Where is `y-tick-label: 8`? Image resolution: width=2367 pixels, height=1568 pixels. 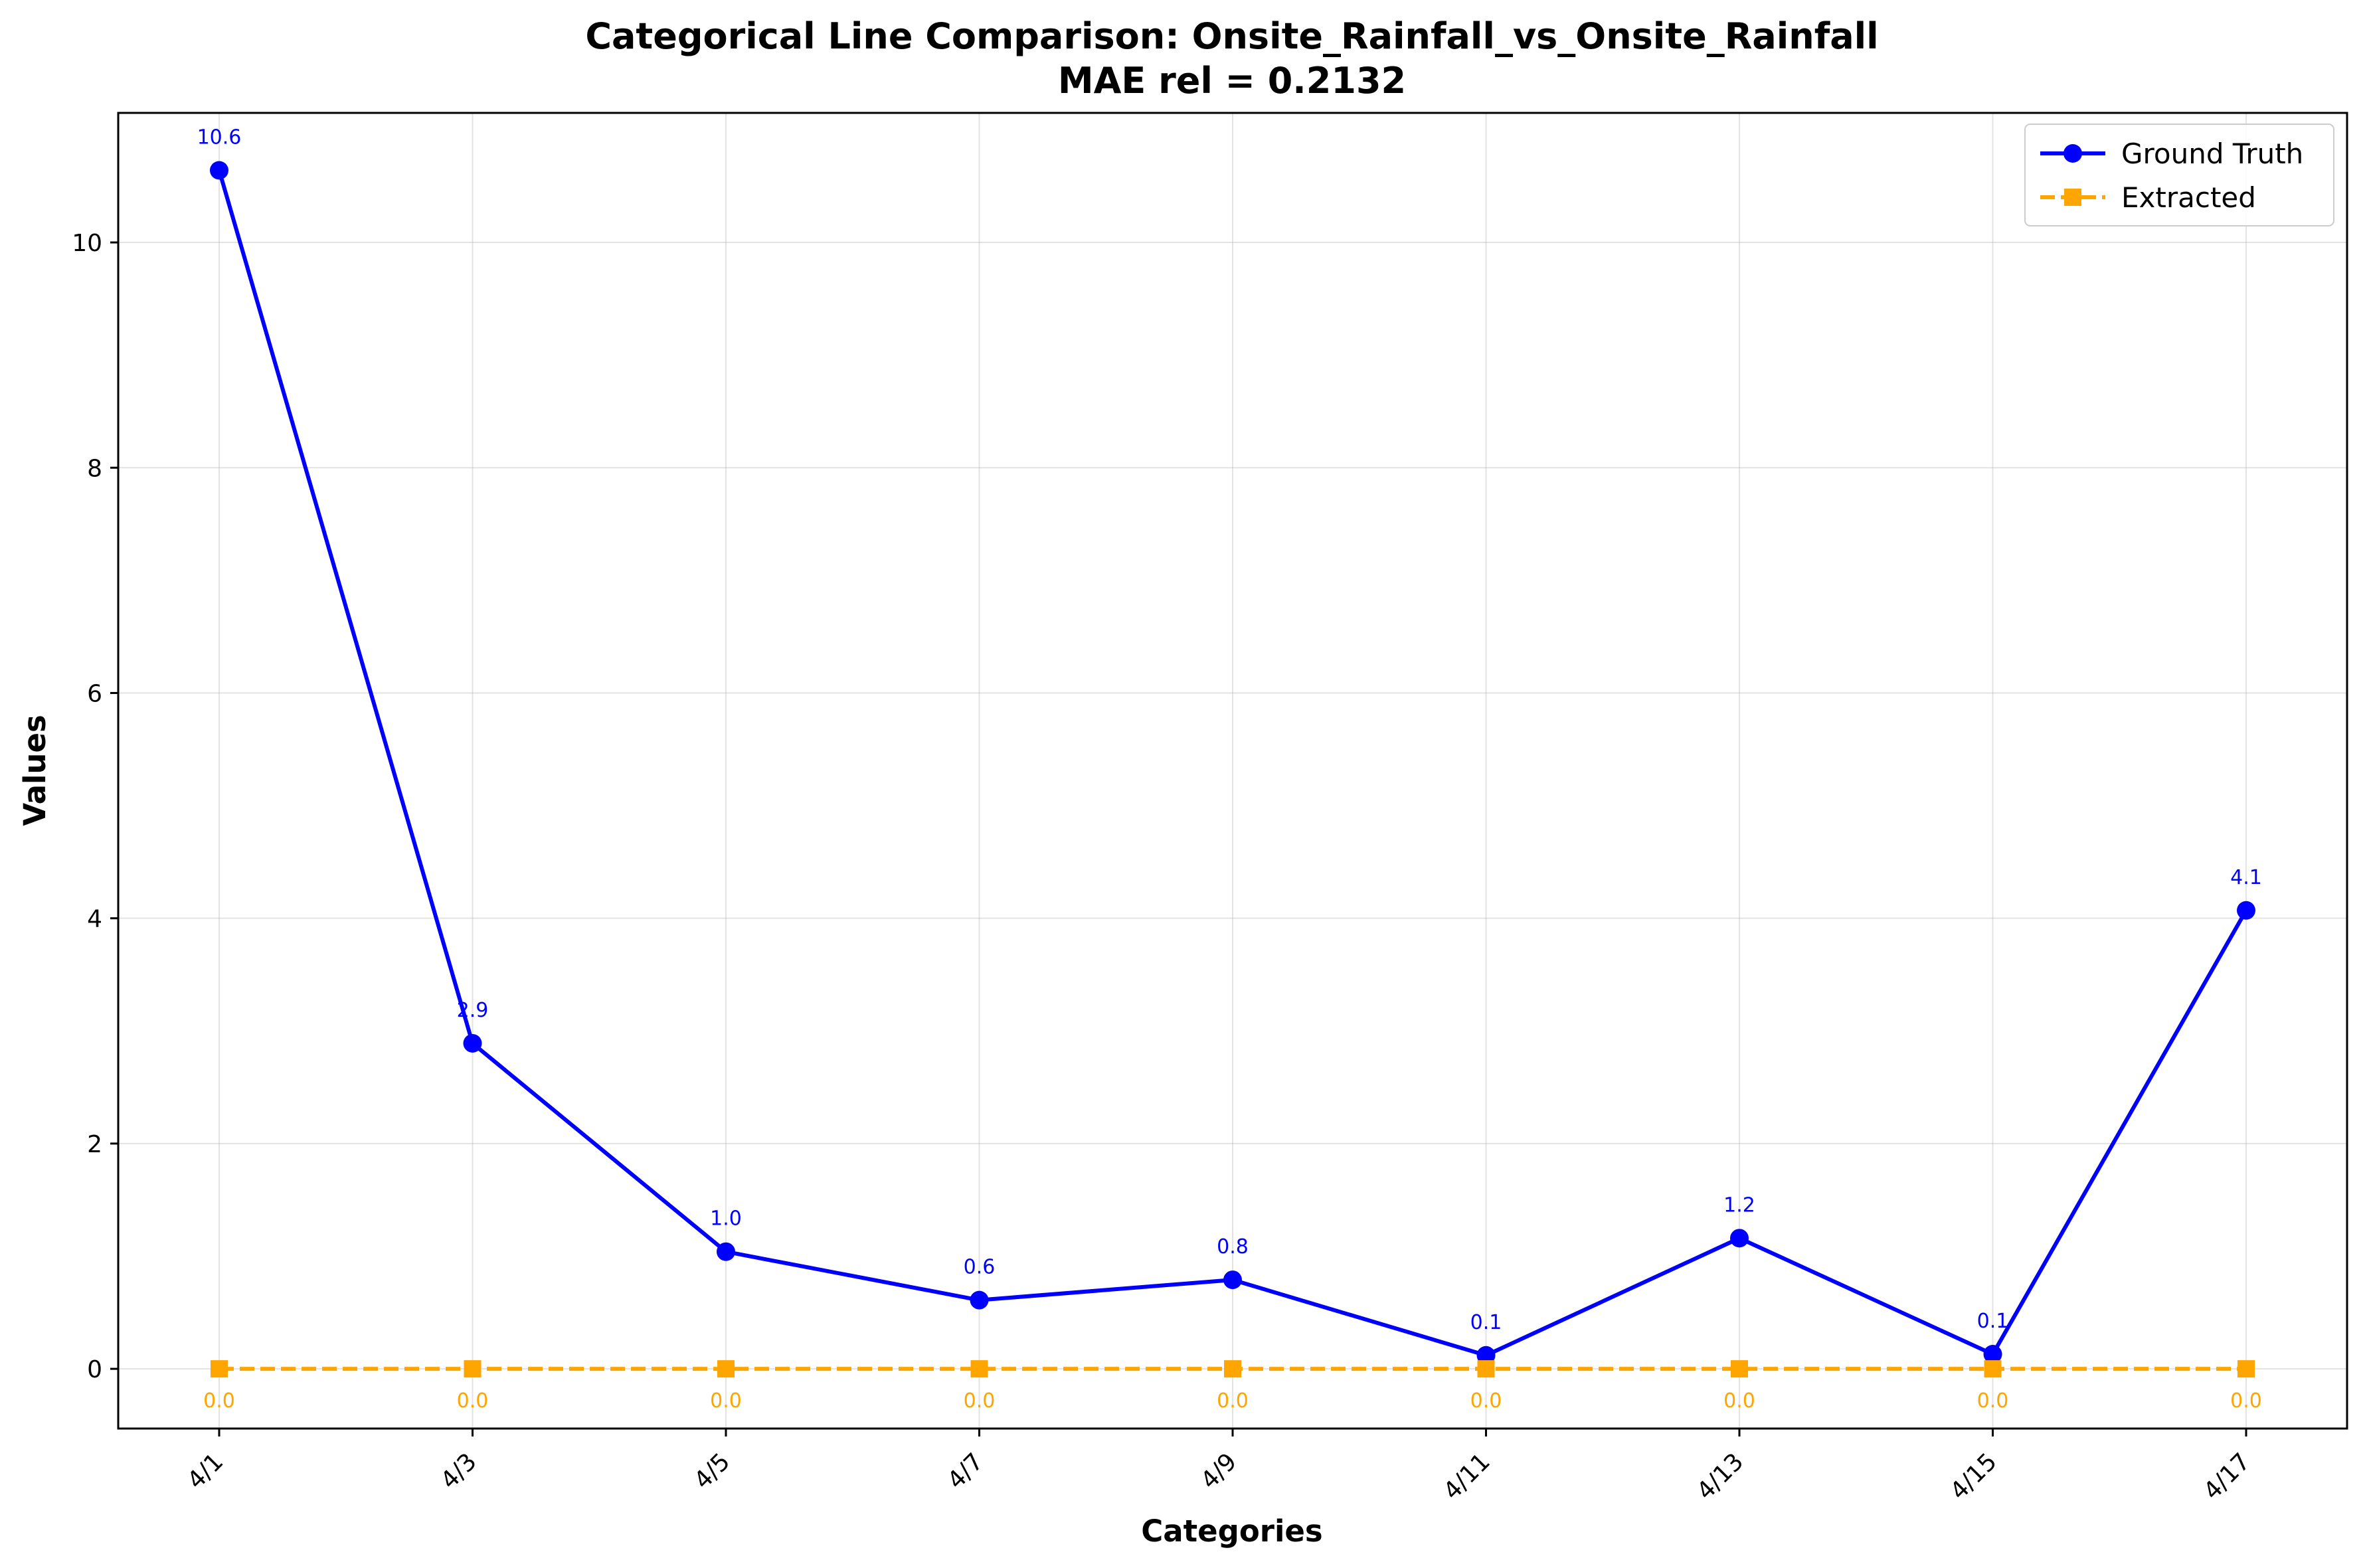
y-tick-label: 8 is located at coordinates (94, 468).